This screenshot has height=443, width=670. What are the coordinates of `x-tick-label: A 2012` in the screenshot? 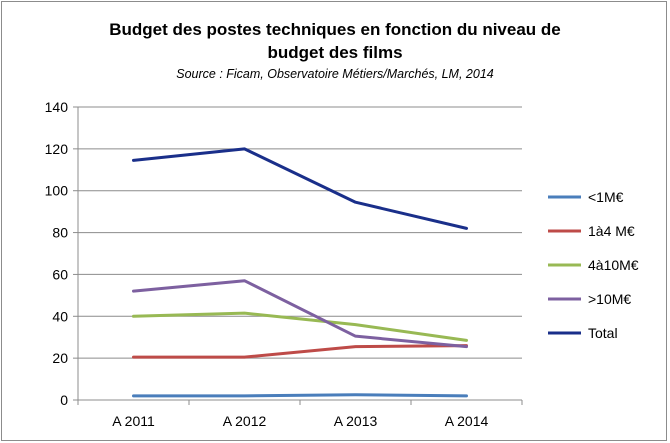 It's located at (245, 421).